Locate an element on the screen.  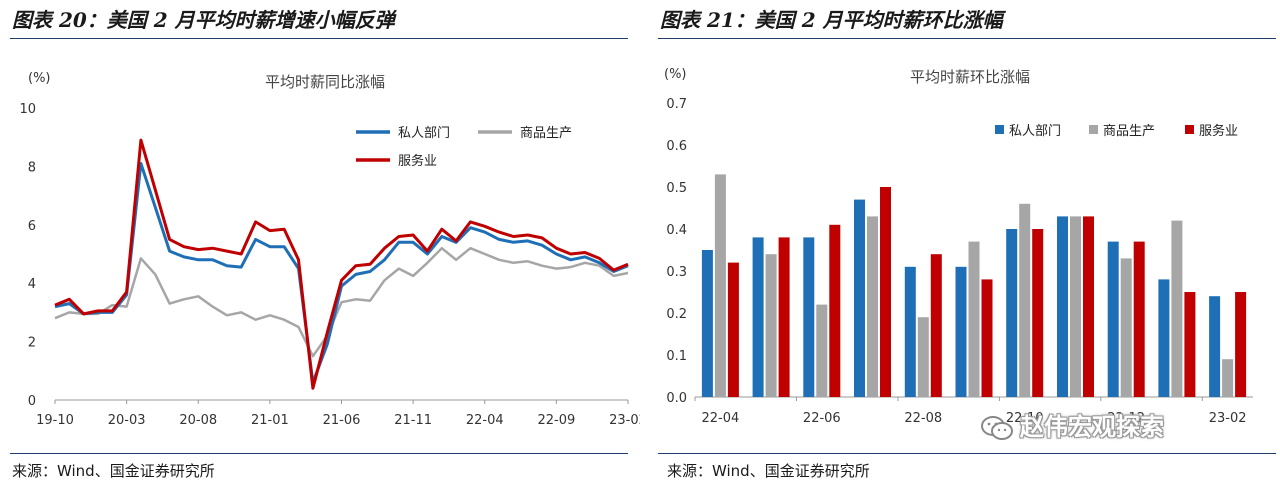
figure-21-title: 图表 21：美国 2 月平均时薪环比涨幅 is located at coordinates (831, 20).